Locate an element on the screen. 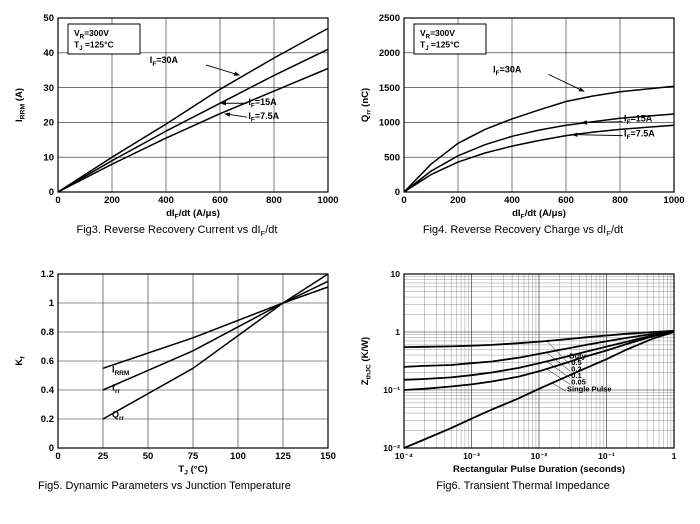 This screenshot has width=700, height=524. x-tick-label: 10⁻¹ is located at coordinates (606, 456).